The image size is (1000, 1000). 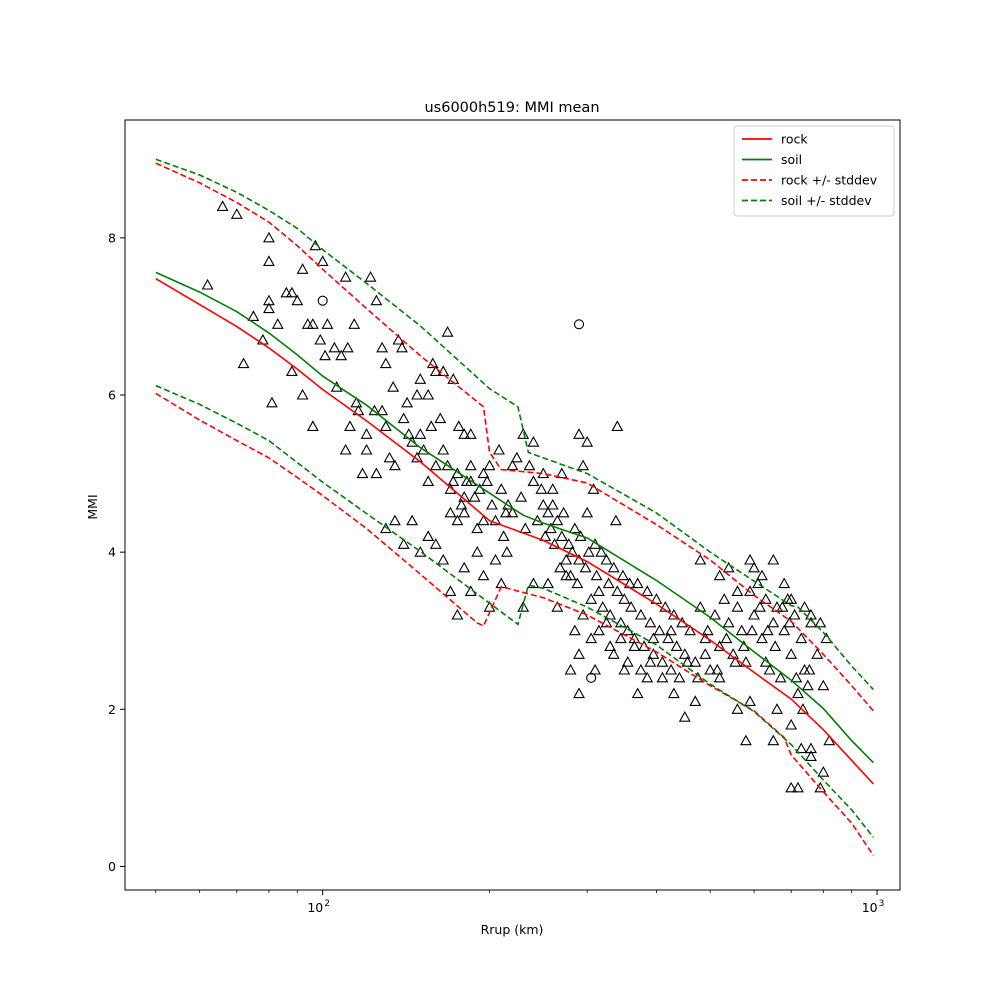 I want to click on legend-label: soil +/- stddev, so click(x=826, y=200).